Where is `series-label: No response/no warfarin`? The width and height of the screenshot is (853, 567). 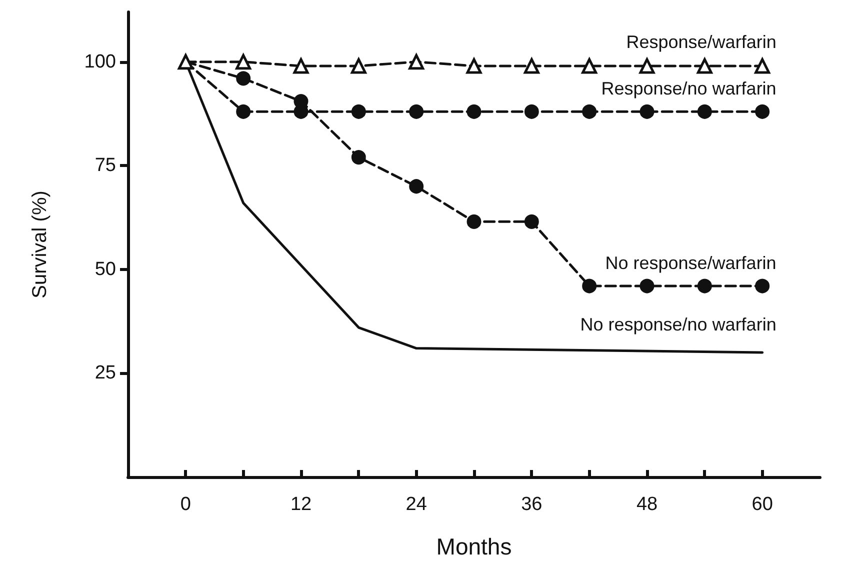 series-label: No response/no warfarin is located at coordinates (678, 324).